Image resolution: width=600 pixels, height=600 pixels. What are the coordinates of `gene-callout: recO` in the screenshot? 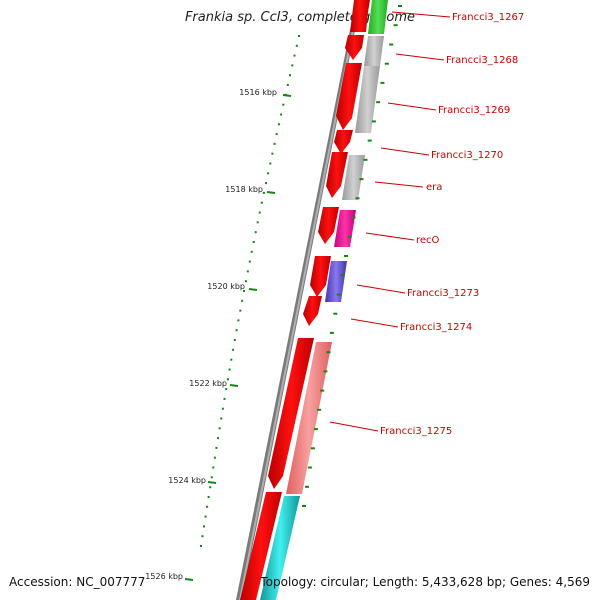 It's located at (402, 239).